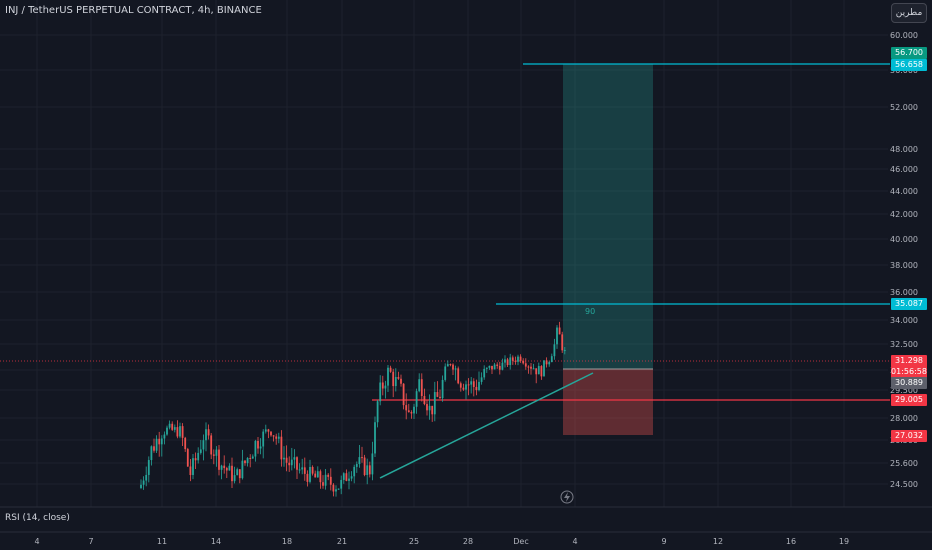  Describe the element at coordinates (909, 13) in the screenshot. I see `brand-button: مطرين` at that location.